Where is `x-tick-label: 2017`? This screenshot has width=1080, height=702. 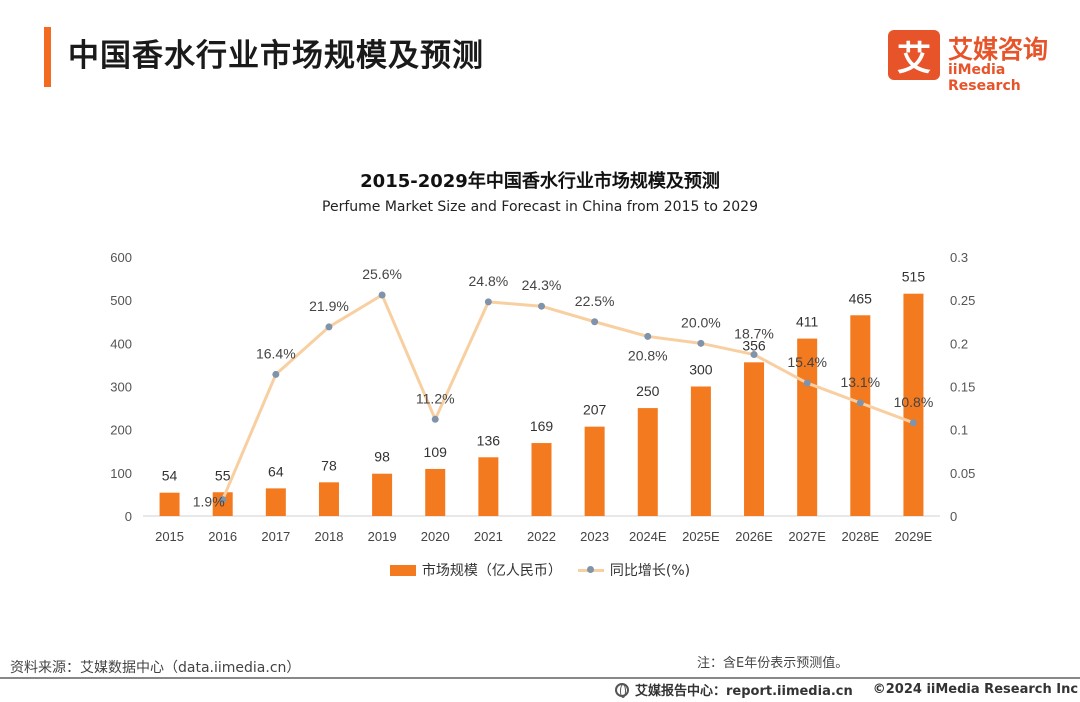 x-tick-label: 2017 is located at coordinates (275, 536).